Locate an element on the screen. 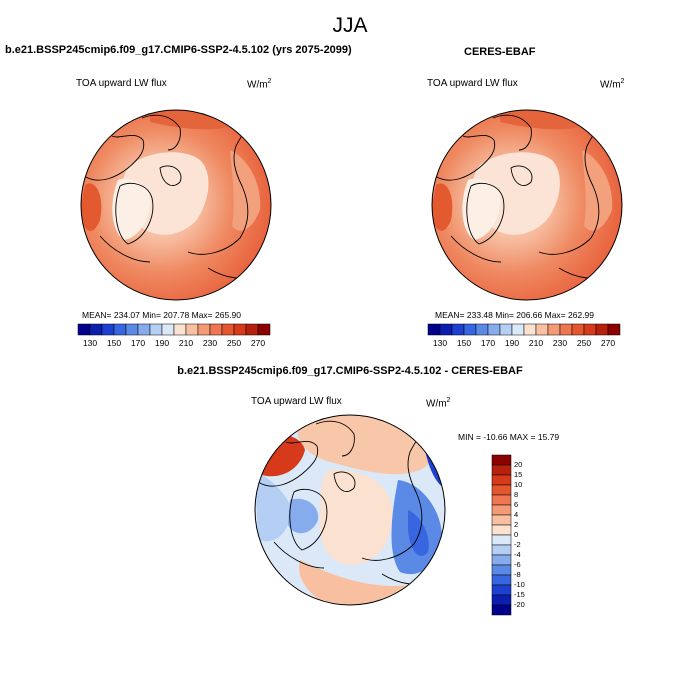 The image size is (700, 700). obs-atlantic-field is located at coordinates (442, 207).